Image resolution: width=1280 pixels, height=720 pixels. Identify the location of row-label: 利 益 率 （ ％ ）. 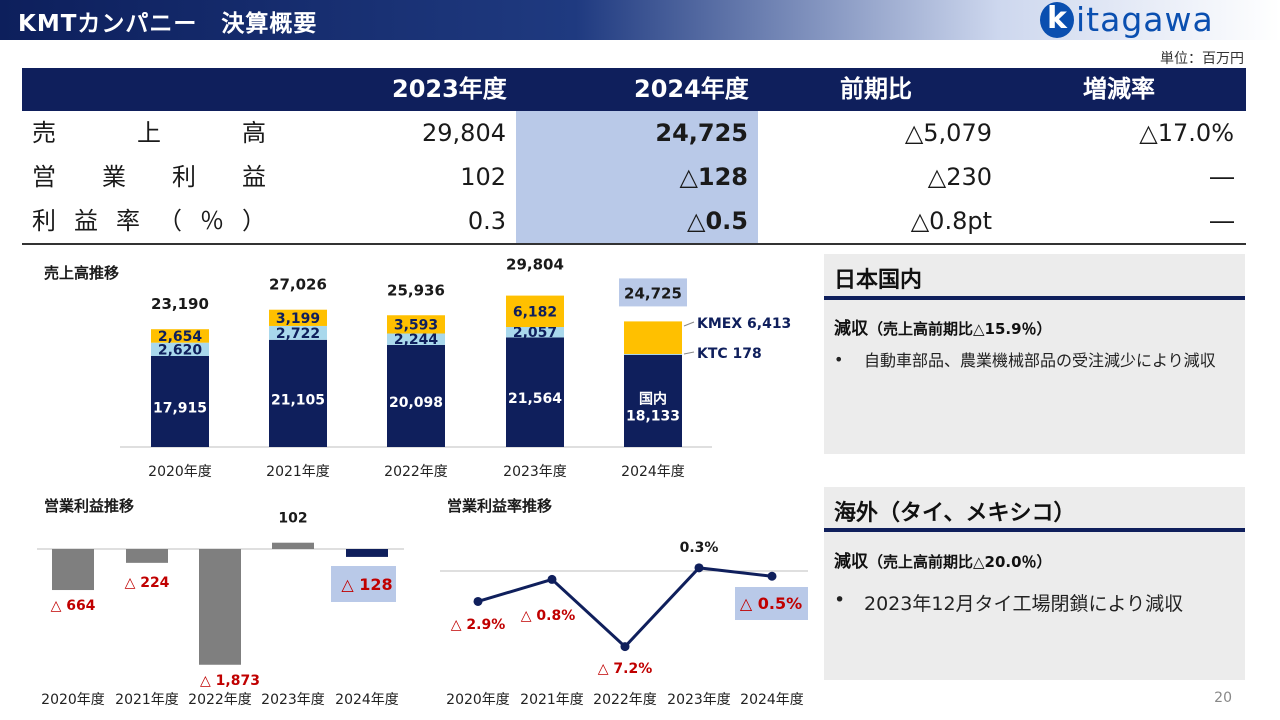
(149, 221).